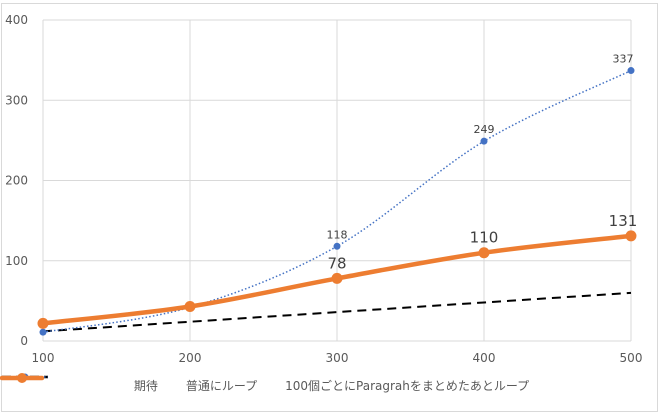 Image resolution: width=663 pixels, height=416 pixels. I want to click on y-tick-label: 400, so click(16, 20).